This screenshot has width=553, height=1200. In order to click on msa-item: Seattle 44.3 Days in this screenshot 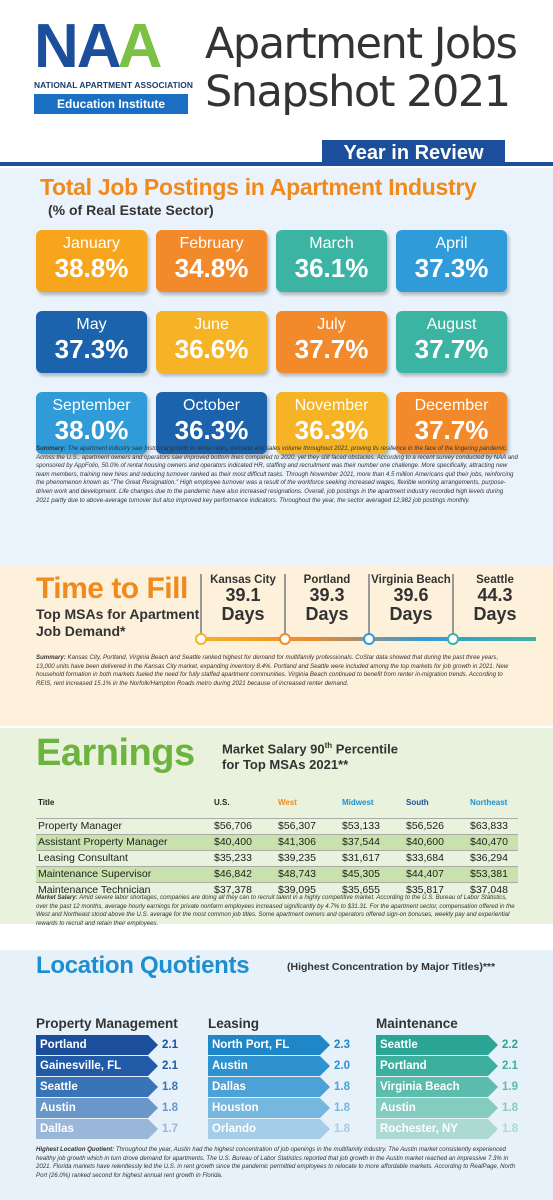, I will do `click(495, 599)`.